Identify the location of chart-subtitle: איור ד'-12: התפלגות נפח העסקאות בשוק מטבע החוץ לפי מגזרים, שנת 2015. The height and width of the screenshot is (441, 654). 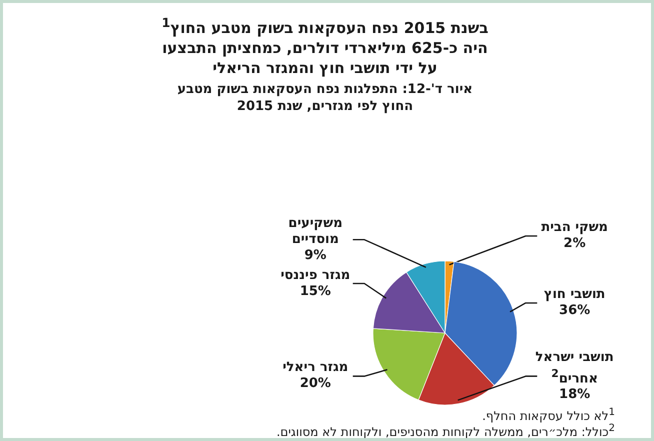
(325, 98).